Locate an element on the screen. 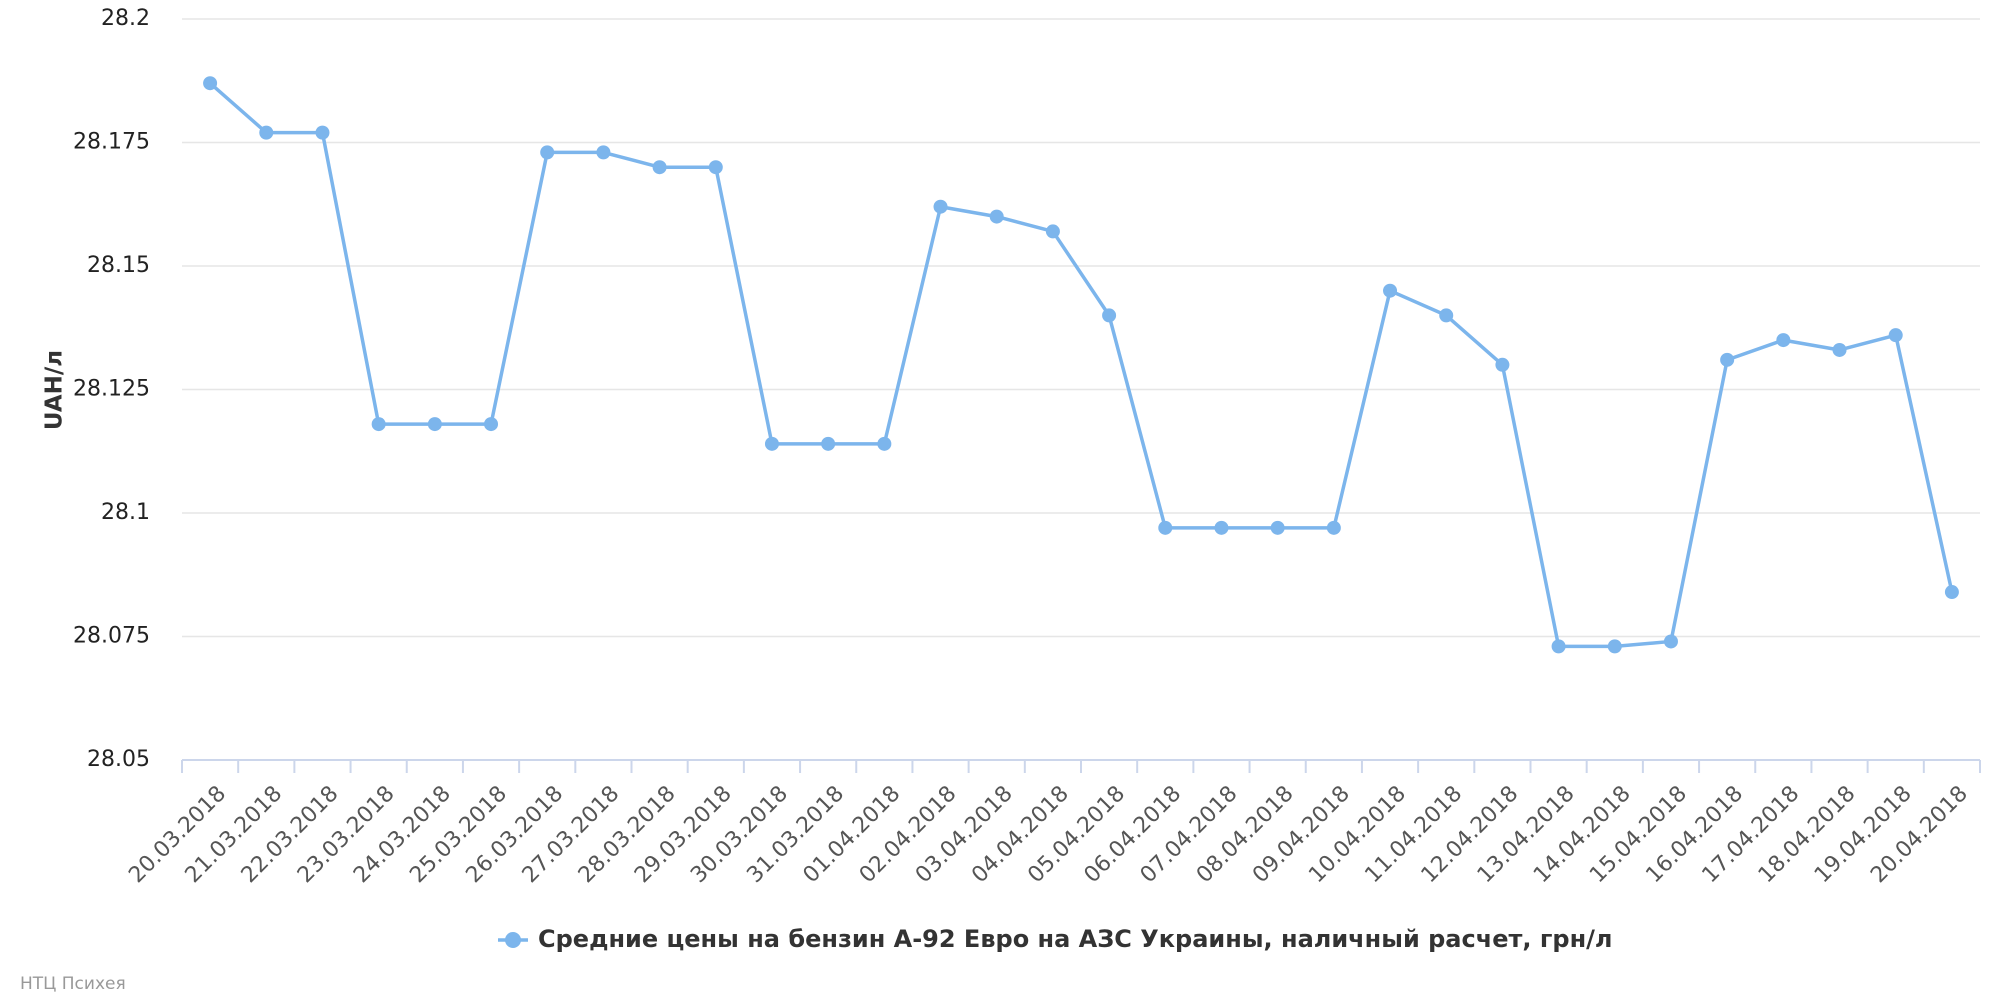 The image size is (2000, 1004). y-tick-label: 28.125 is located at coordinates (111, 389).